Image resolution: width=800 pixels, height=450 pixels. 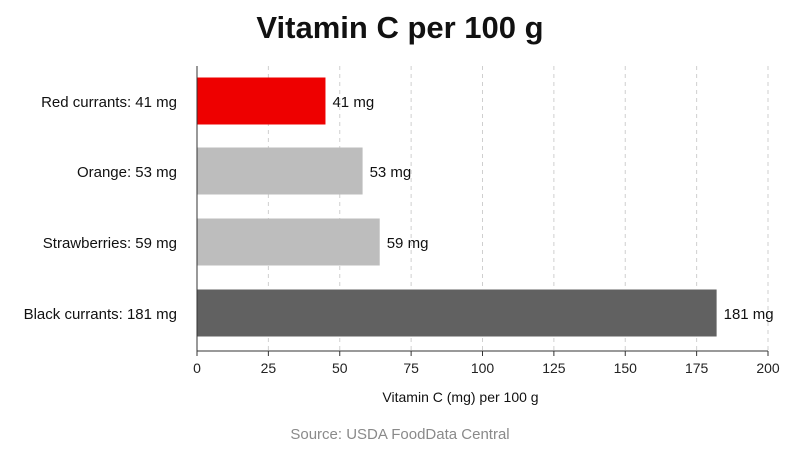 What do you see at coordinates (483, 368) in the screenshot?
I see `x-tick-label: 100` at bounding box center [483, 368].